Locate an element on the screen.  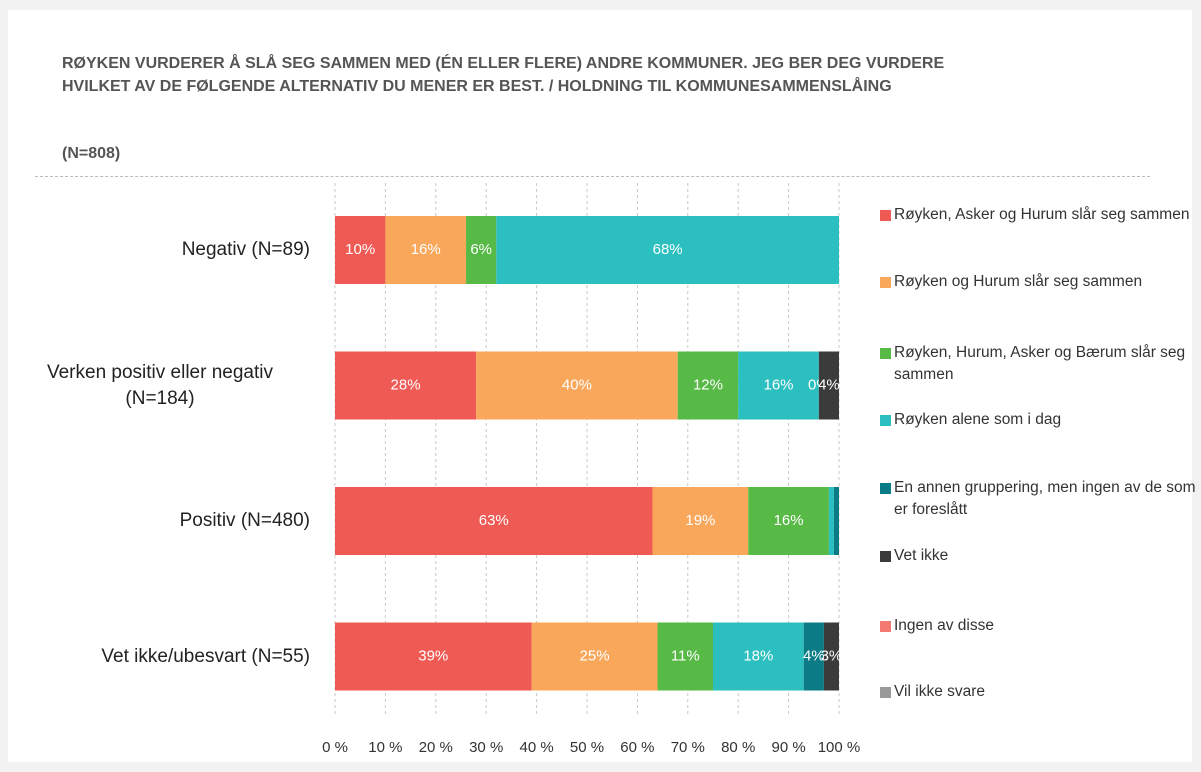
data-label: 18% is located at coordinates (758, 655).